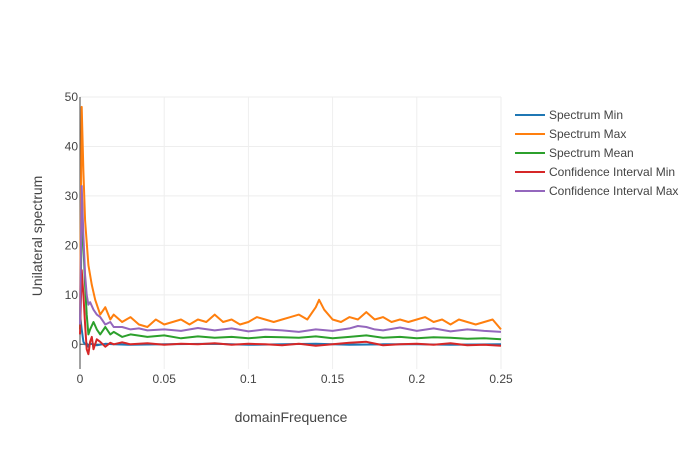 This screenshot has width=700, height=455. Describe the element at coordinates (612, 172) in the screenshot. I see `legend-label: Confidence Interval Min` at that location.